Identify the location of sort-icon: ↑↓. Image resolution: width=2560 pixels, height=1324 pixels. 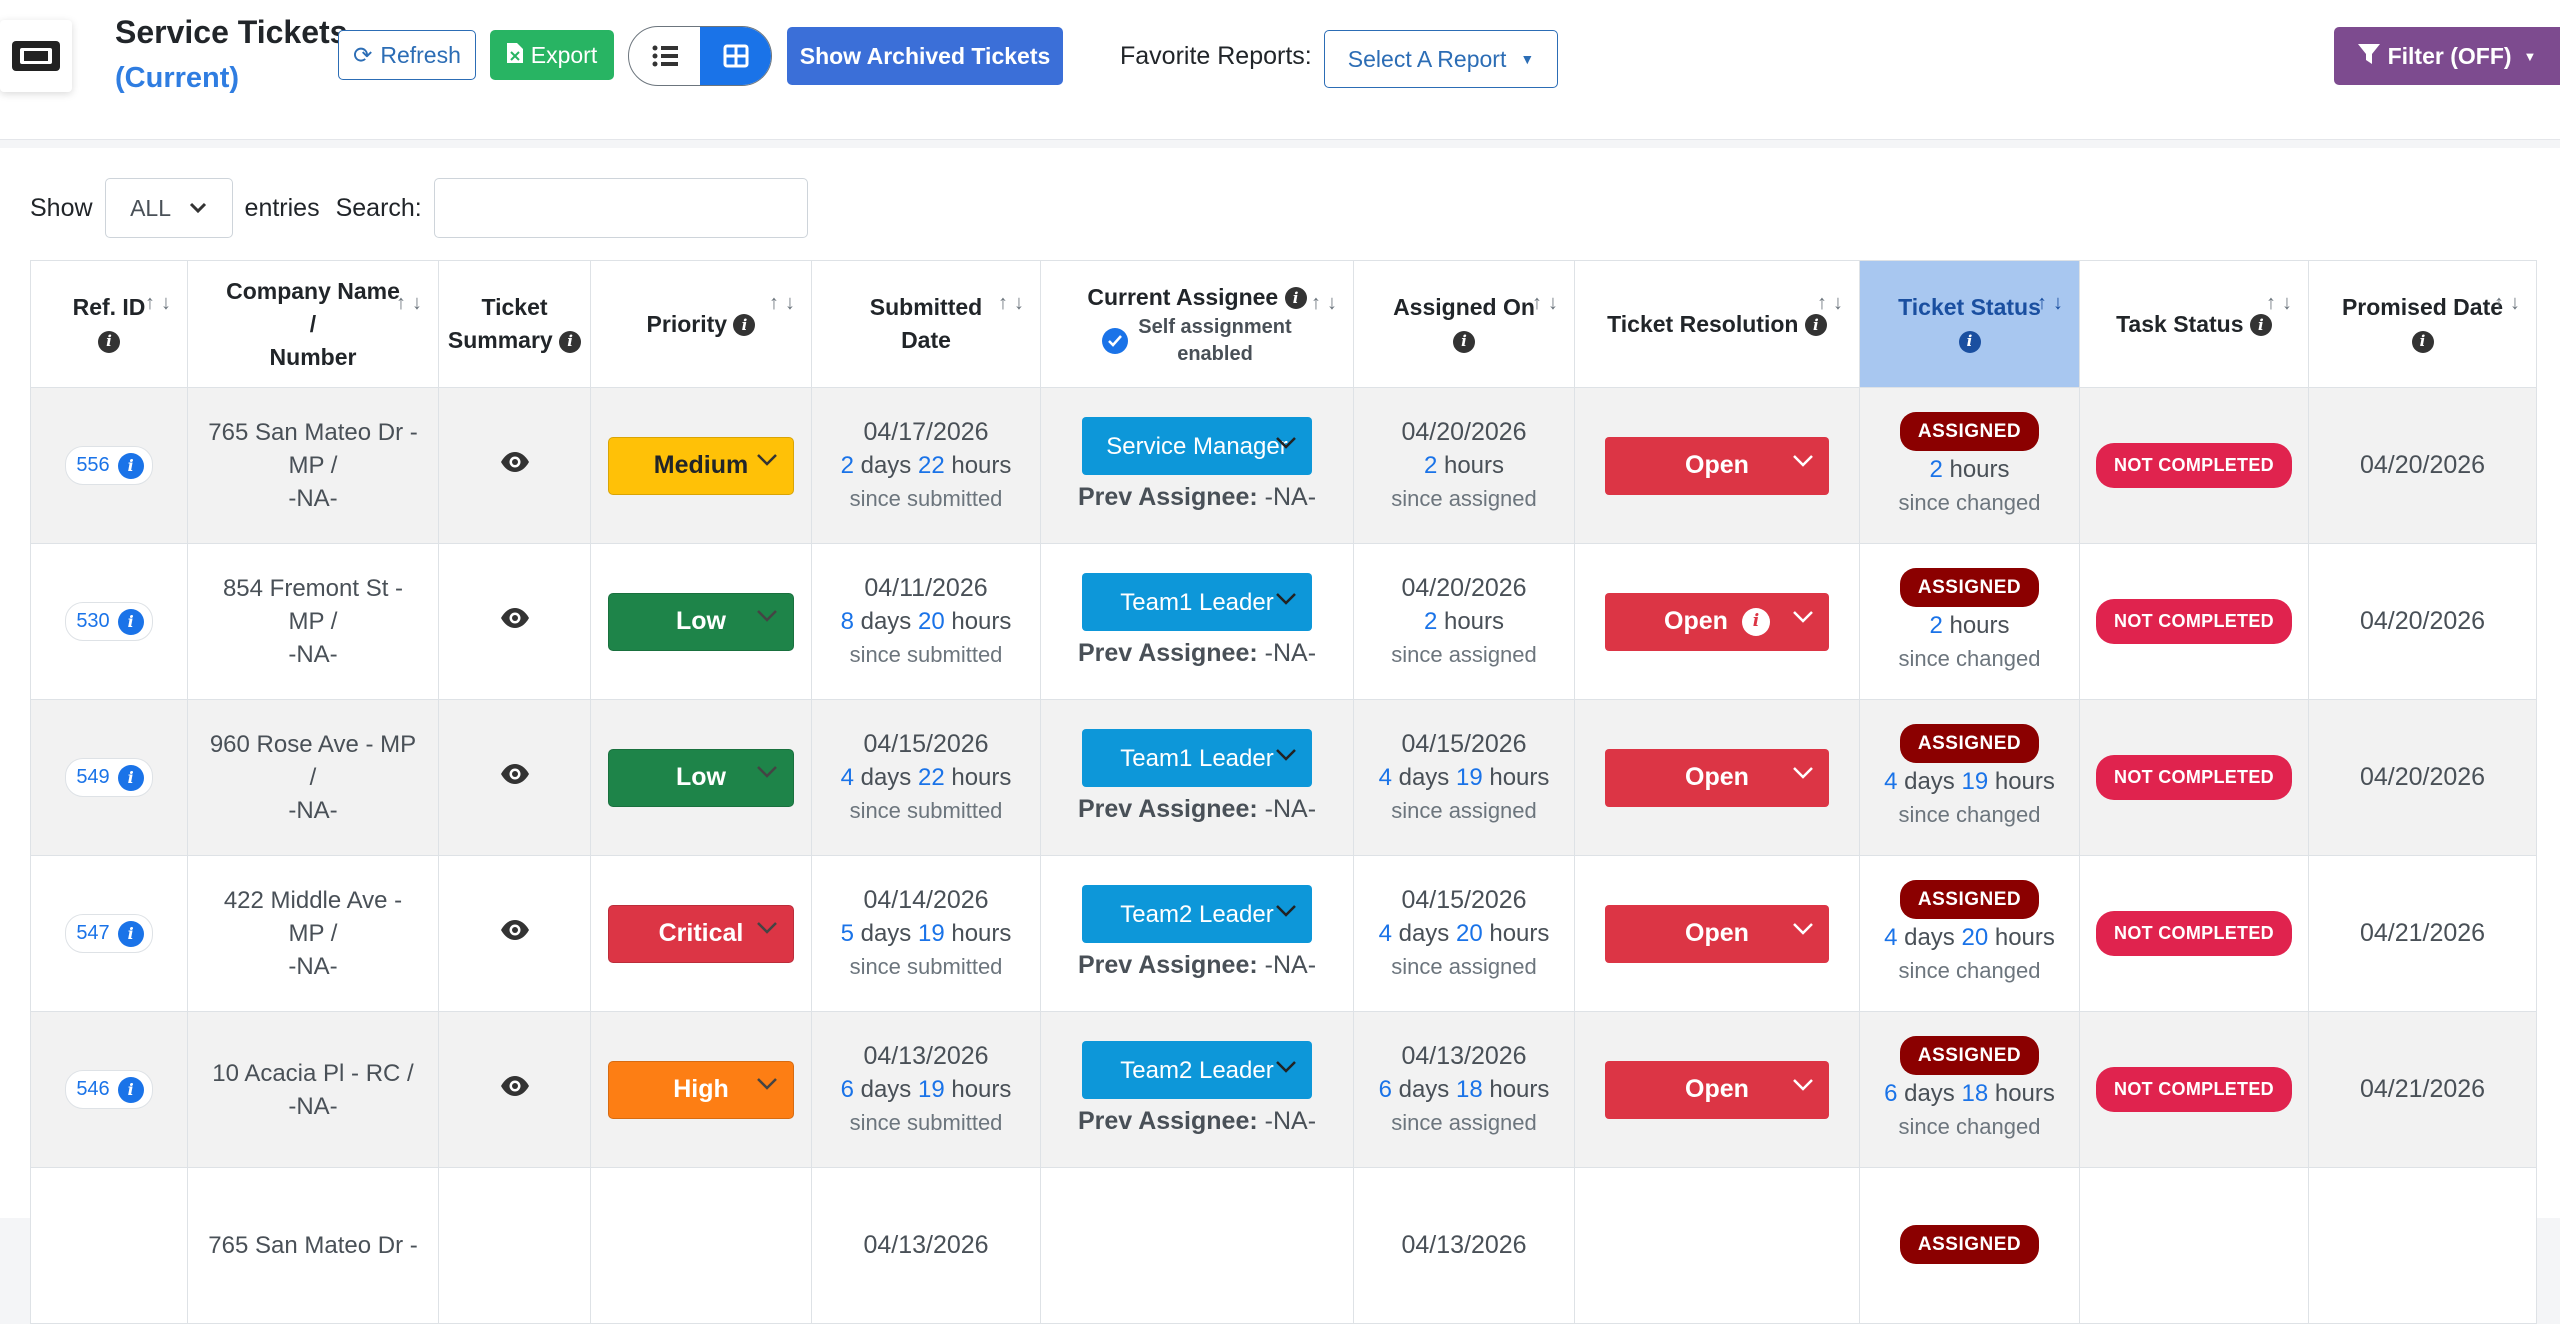
(412, 303).